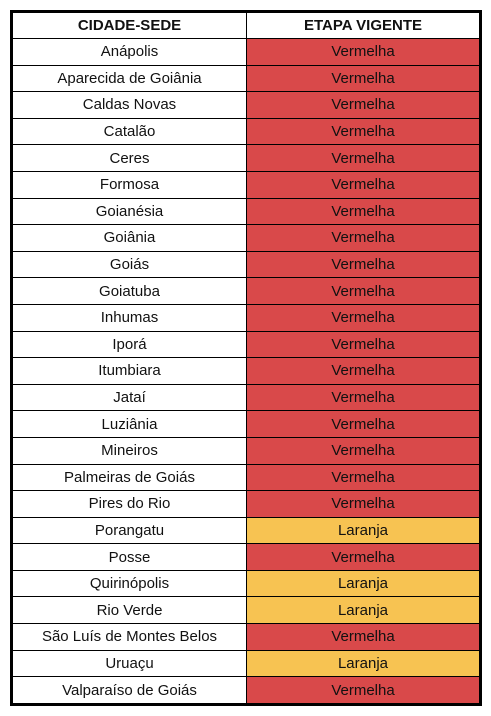  I want to click on table-row: Jataí Vermelha, so click(246, 397).